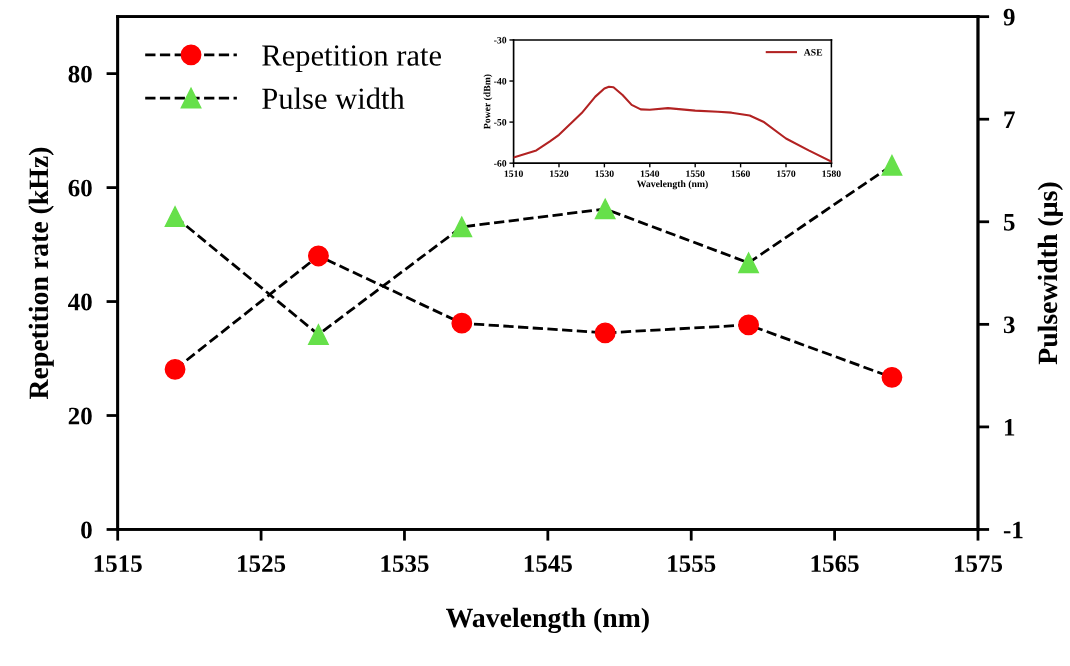 The width and height of the screenshot is (1070, 666). I want to click on y2-tick-label: 7, so click(1009, 119).